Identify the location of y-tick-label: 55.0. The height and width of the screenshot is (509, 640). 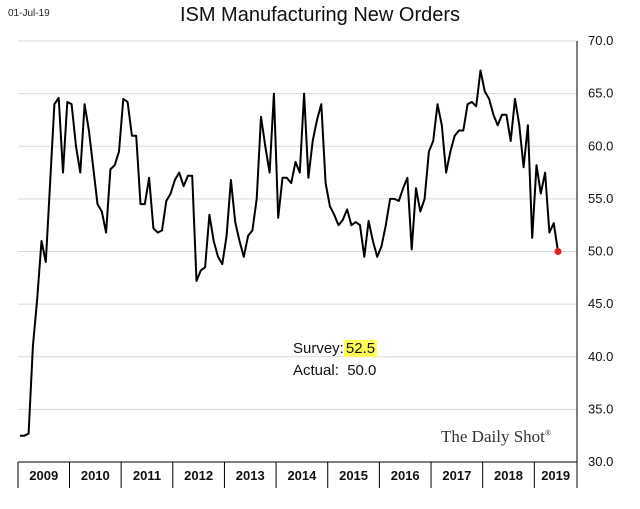
(600, 198).